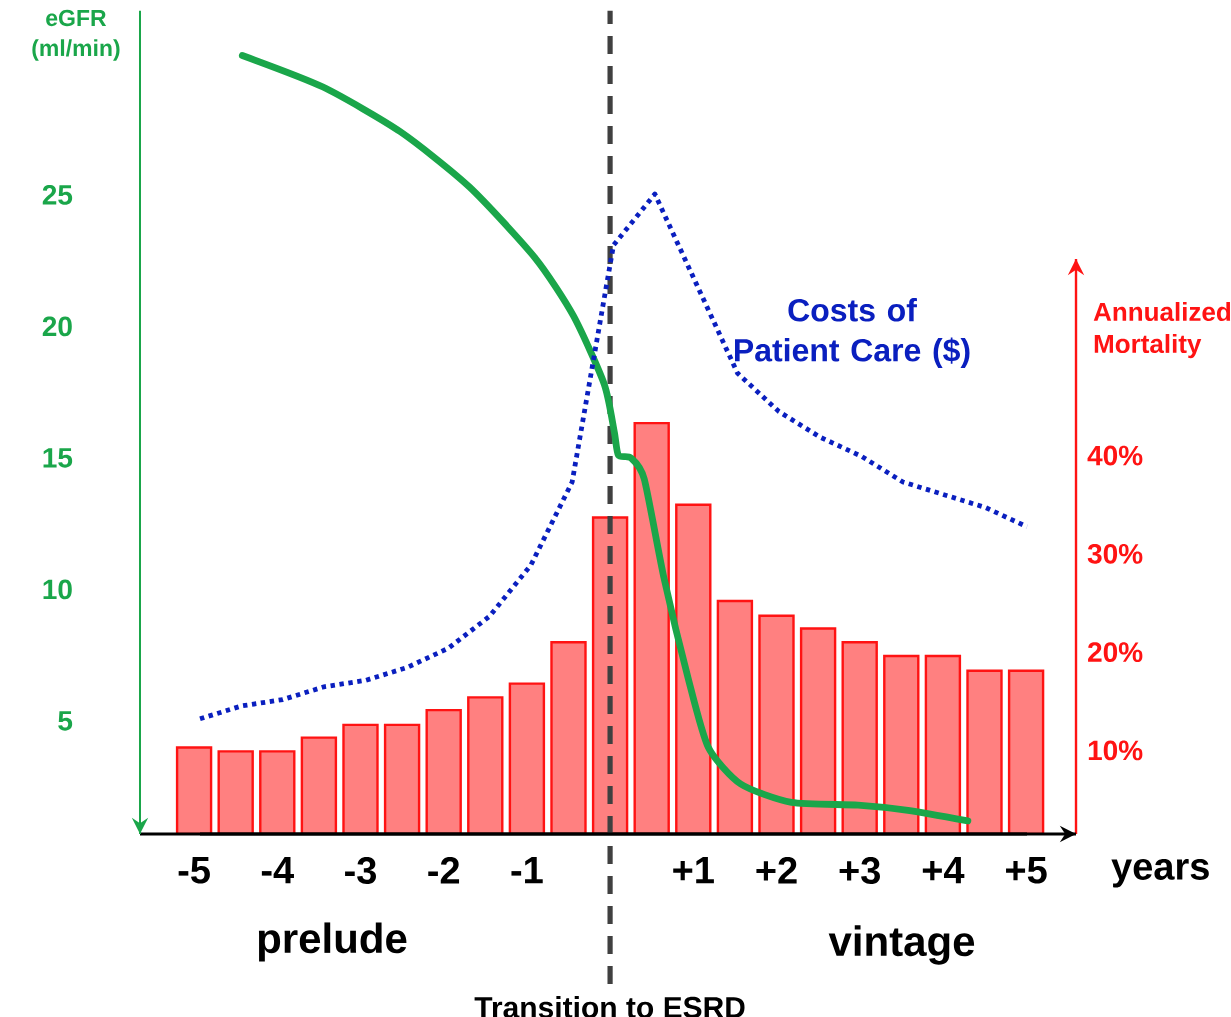 This screenshot has width=1231, height=1017. Describe the element at coordinates (57, 326) in the screenshot. I see `y-tick-label: 20` at that location.